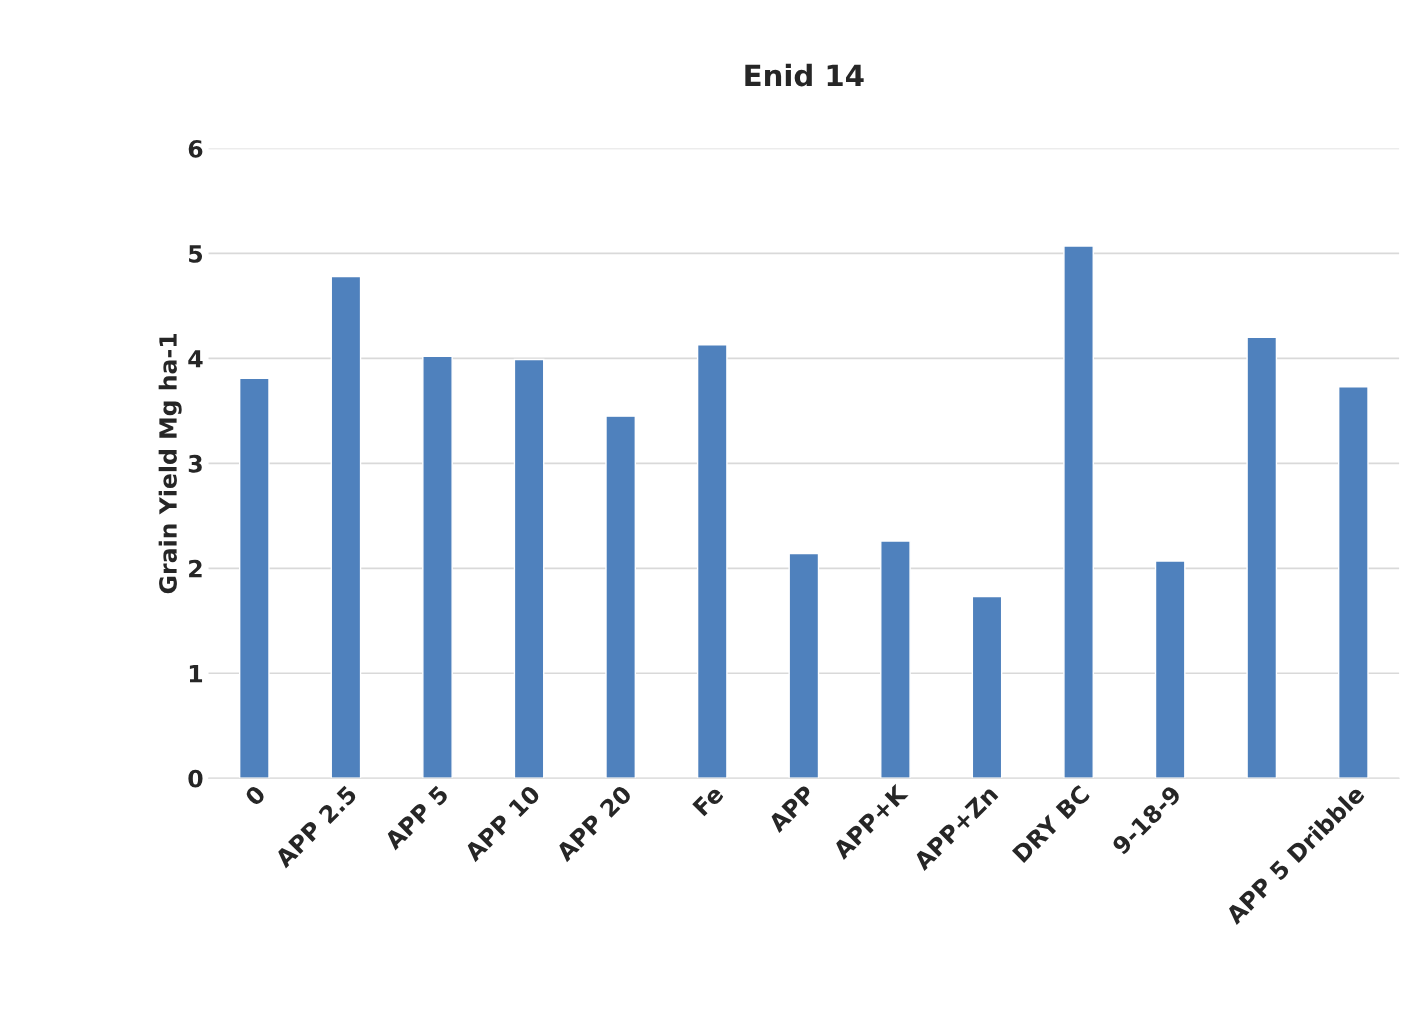 The width and height of the screenshot is (1409, 1024). I want to click on y-tick-label: 2, so click(195, 568).